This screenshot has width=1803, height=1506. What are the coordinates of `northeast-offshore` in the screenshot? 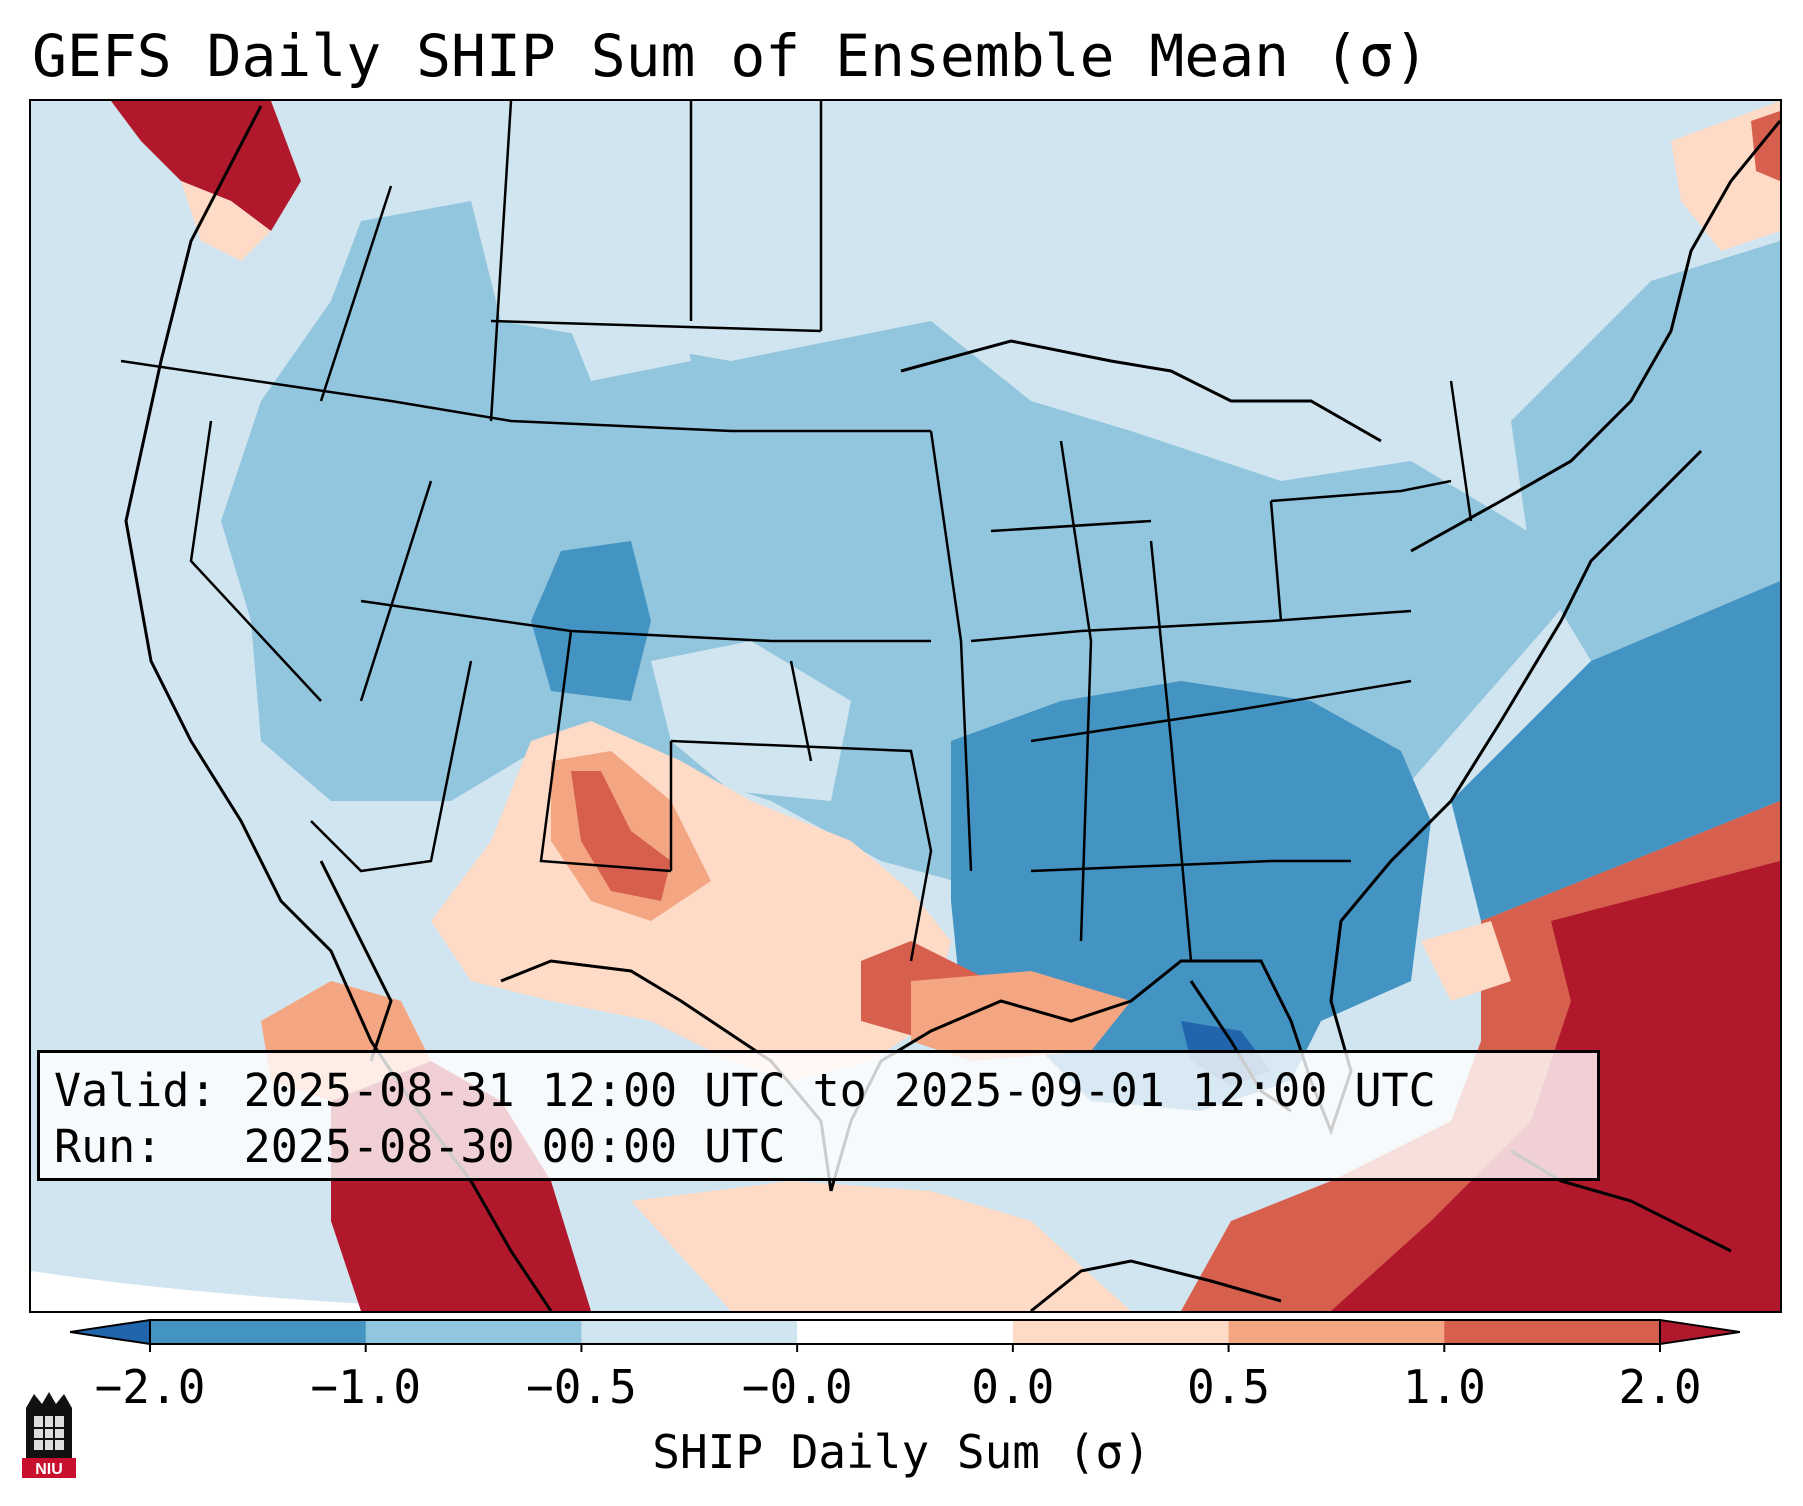 It's located at (1645, 451).